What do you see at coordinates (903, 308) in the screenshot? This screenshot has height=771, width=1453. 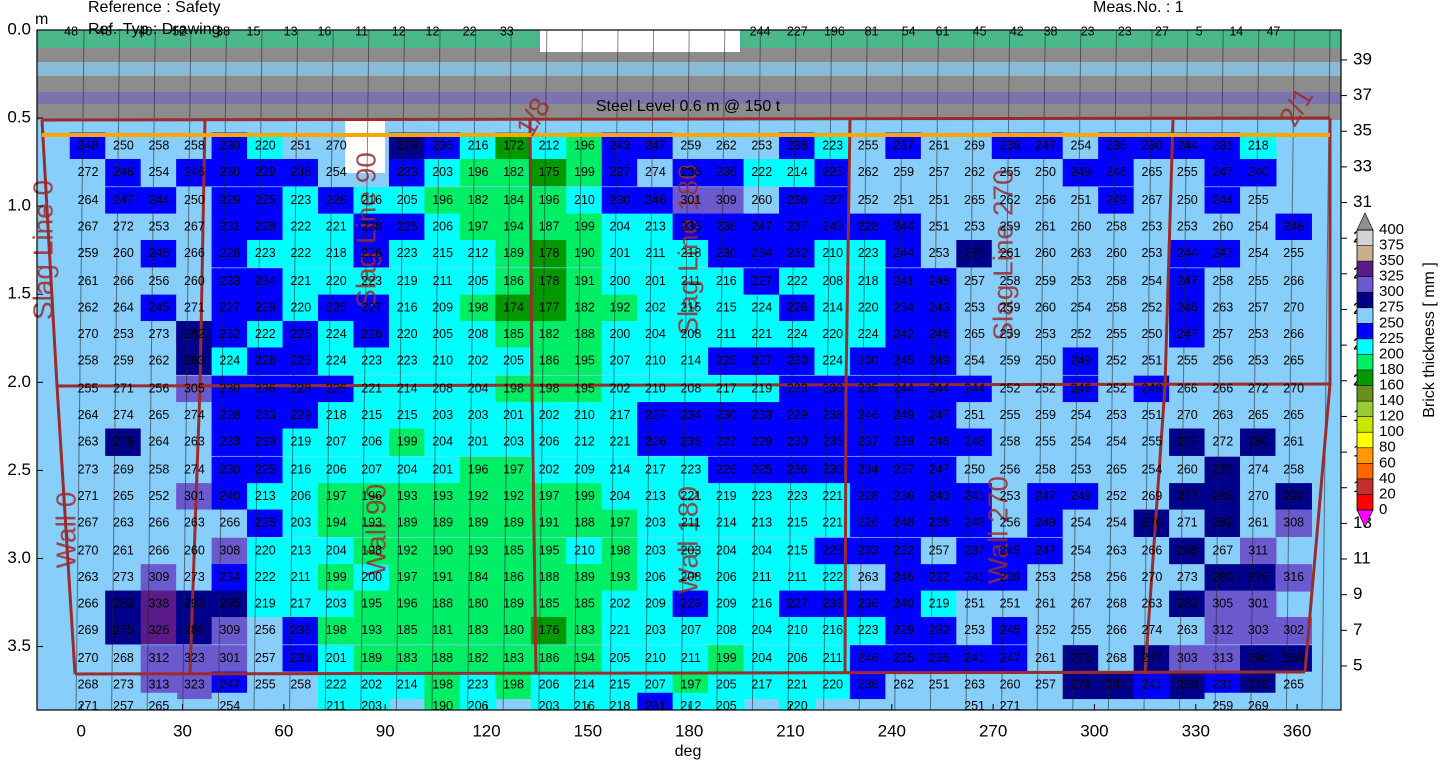 I see `cell-label: 234` at bounding box center [903, 308].